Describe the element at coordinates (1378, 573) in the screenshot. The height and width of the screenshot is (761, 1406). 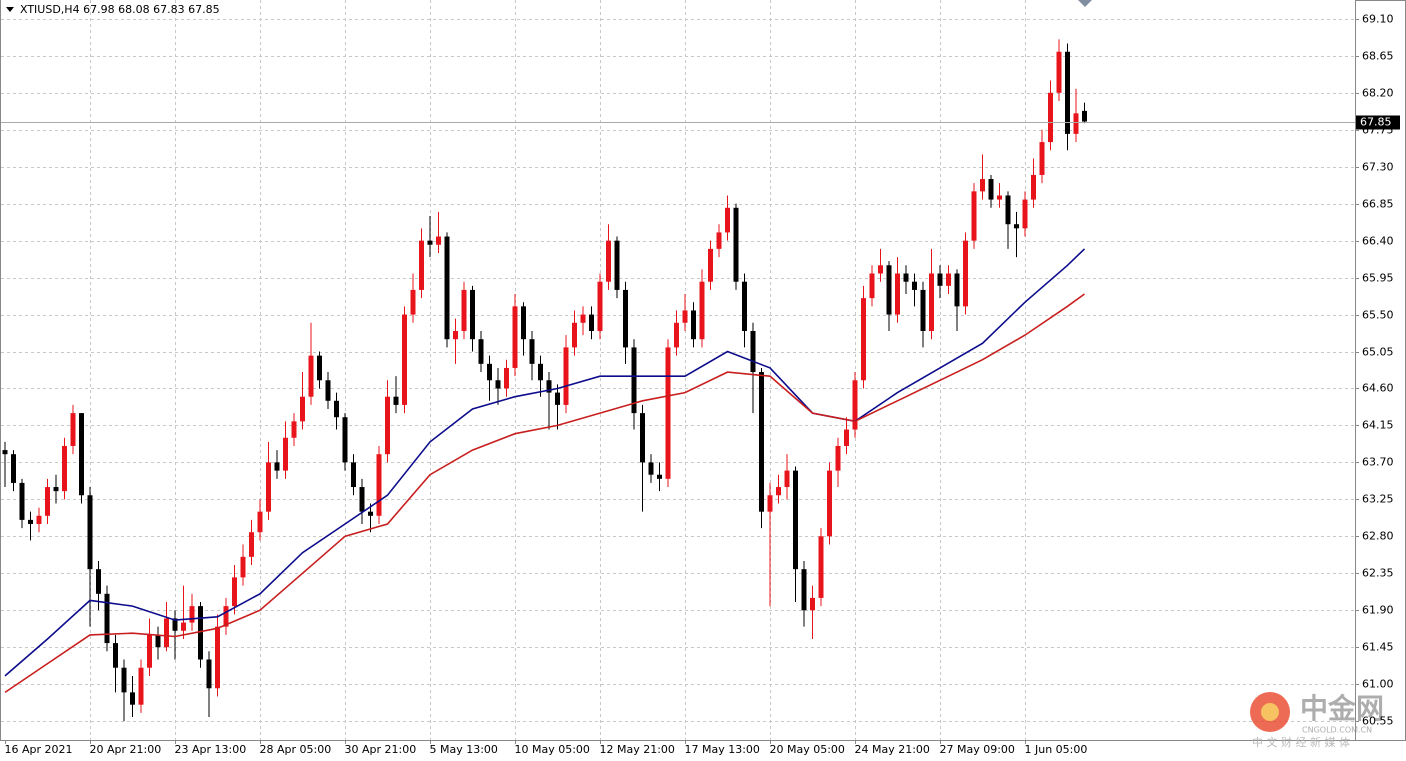
I see `y-tick-label: 62.35` at that location.